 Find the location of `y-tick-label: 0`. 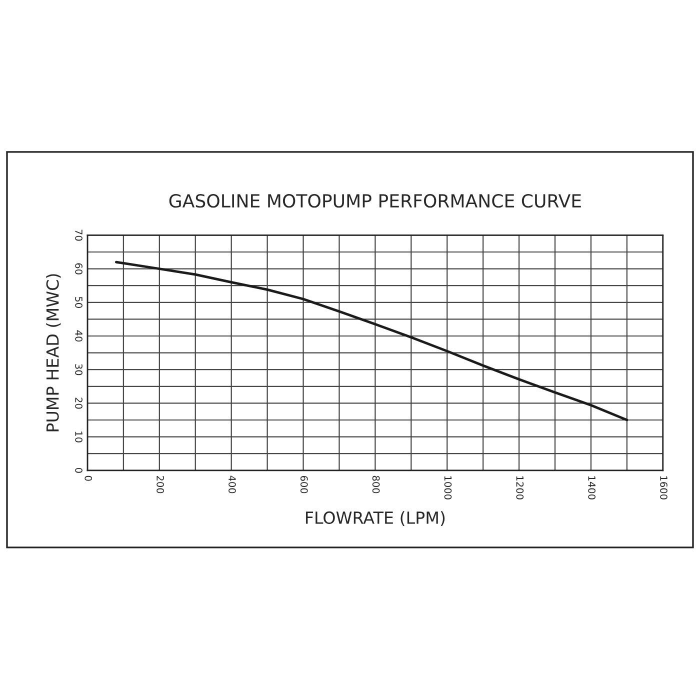

y-tick-label: 0 is located at coordinates (78, 470).